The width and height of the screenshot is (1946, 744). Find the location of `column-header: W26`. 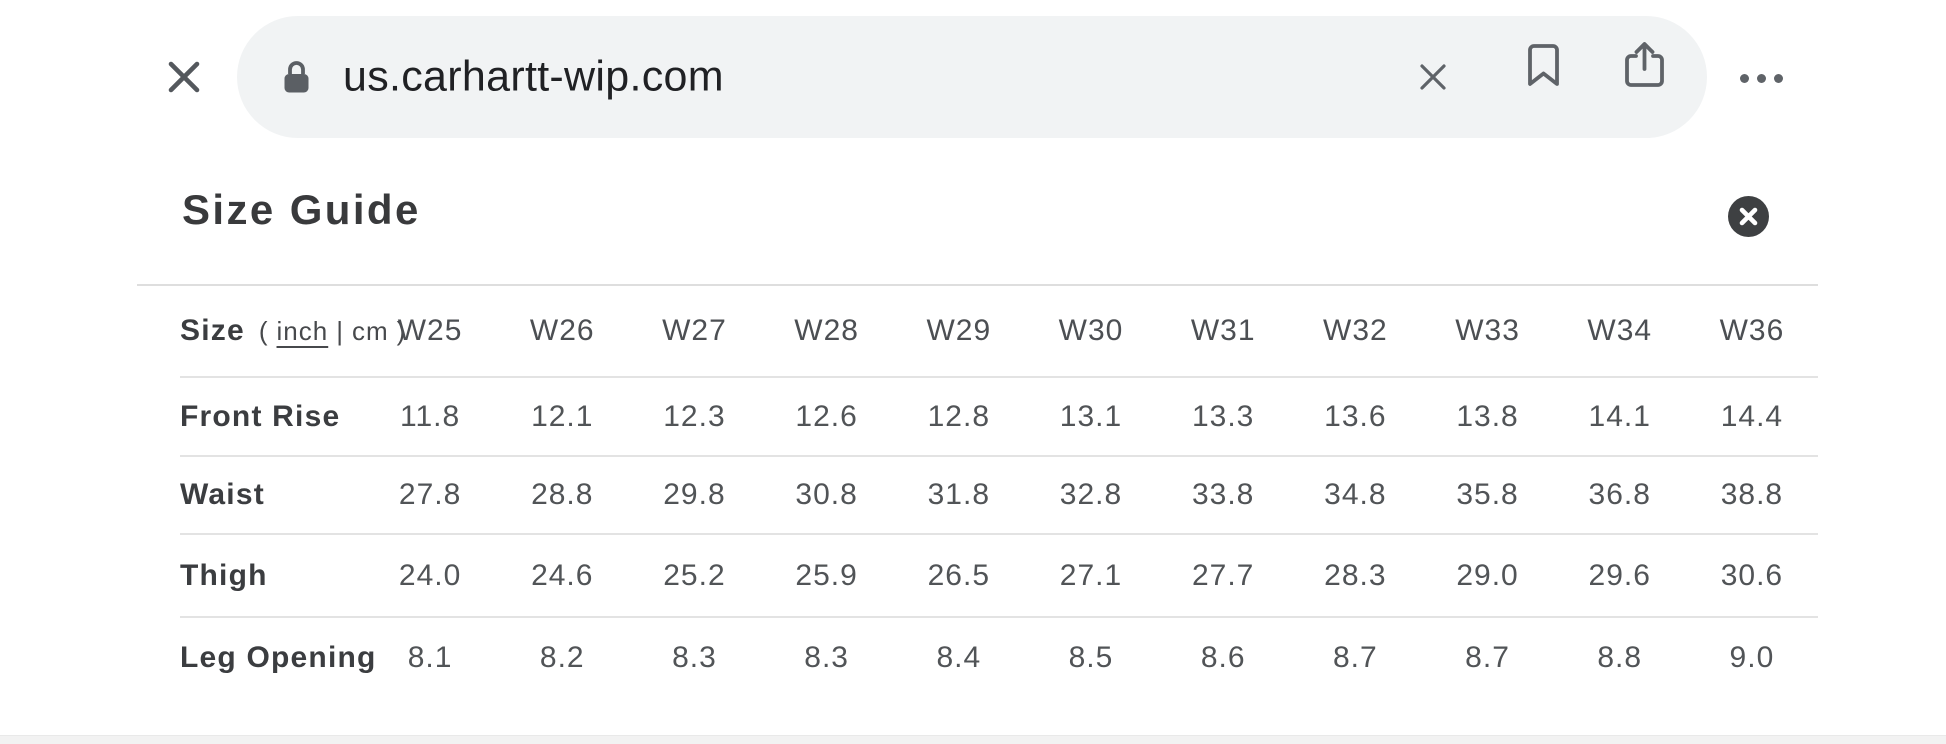

column-header: W26 is located at coordinates (562, 330).